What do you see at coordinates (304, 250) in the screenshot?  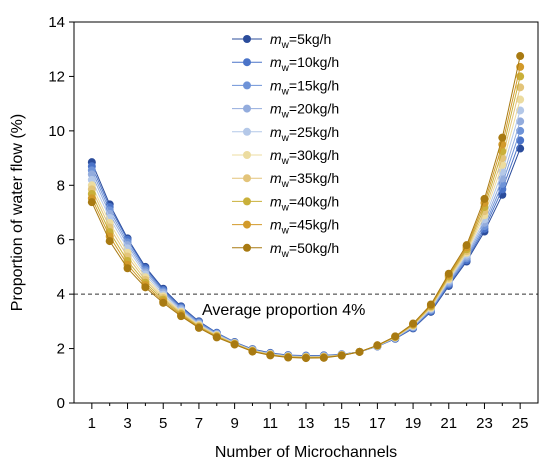 I see `legend-label: mw=50kg/h` at bounding box center [304, 250].